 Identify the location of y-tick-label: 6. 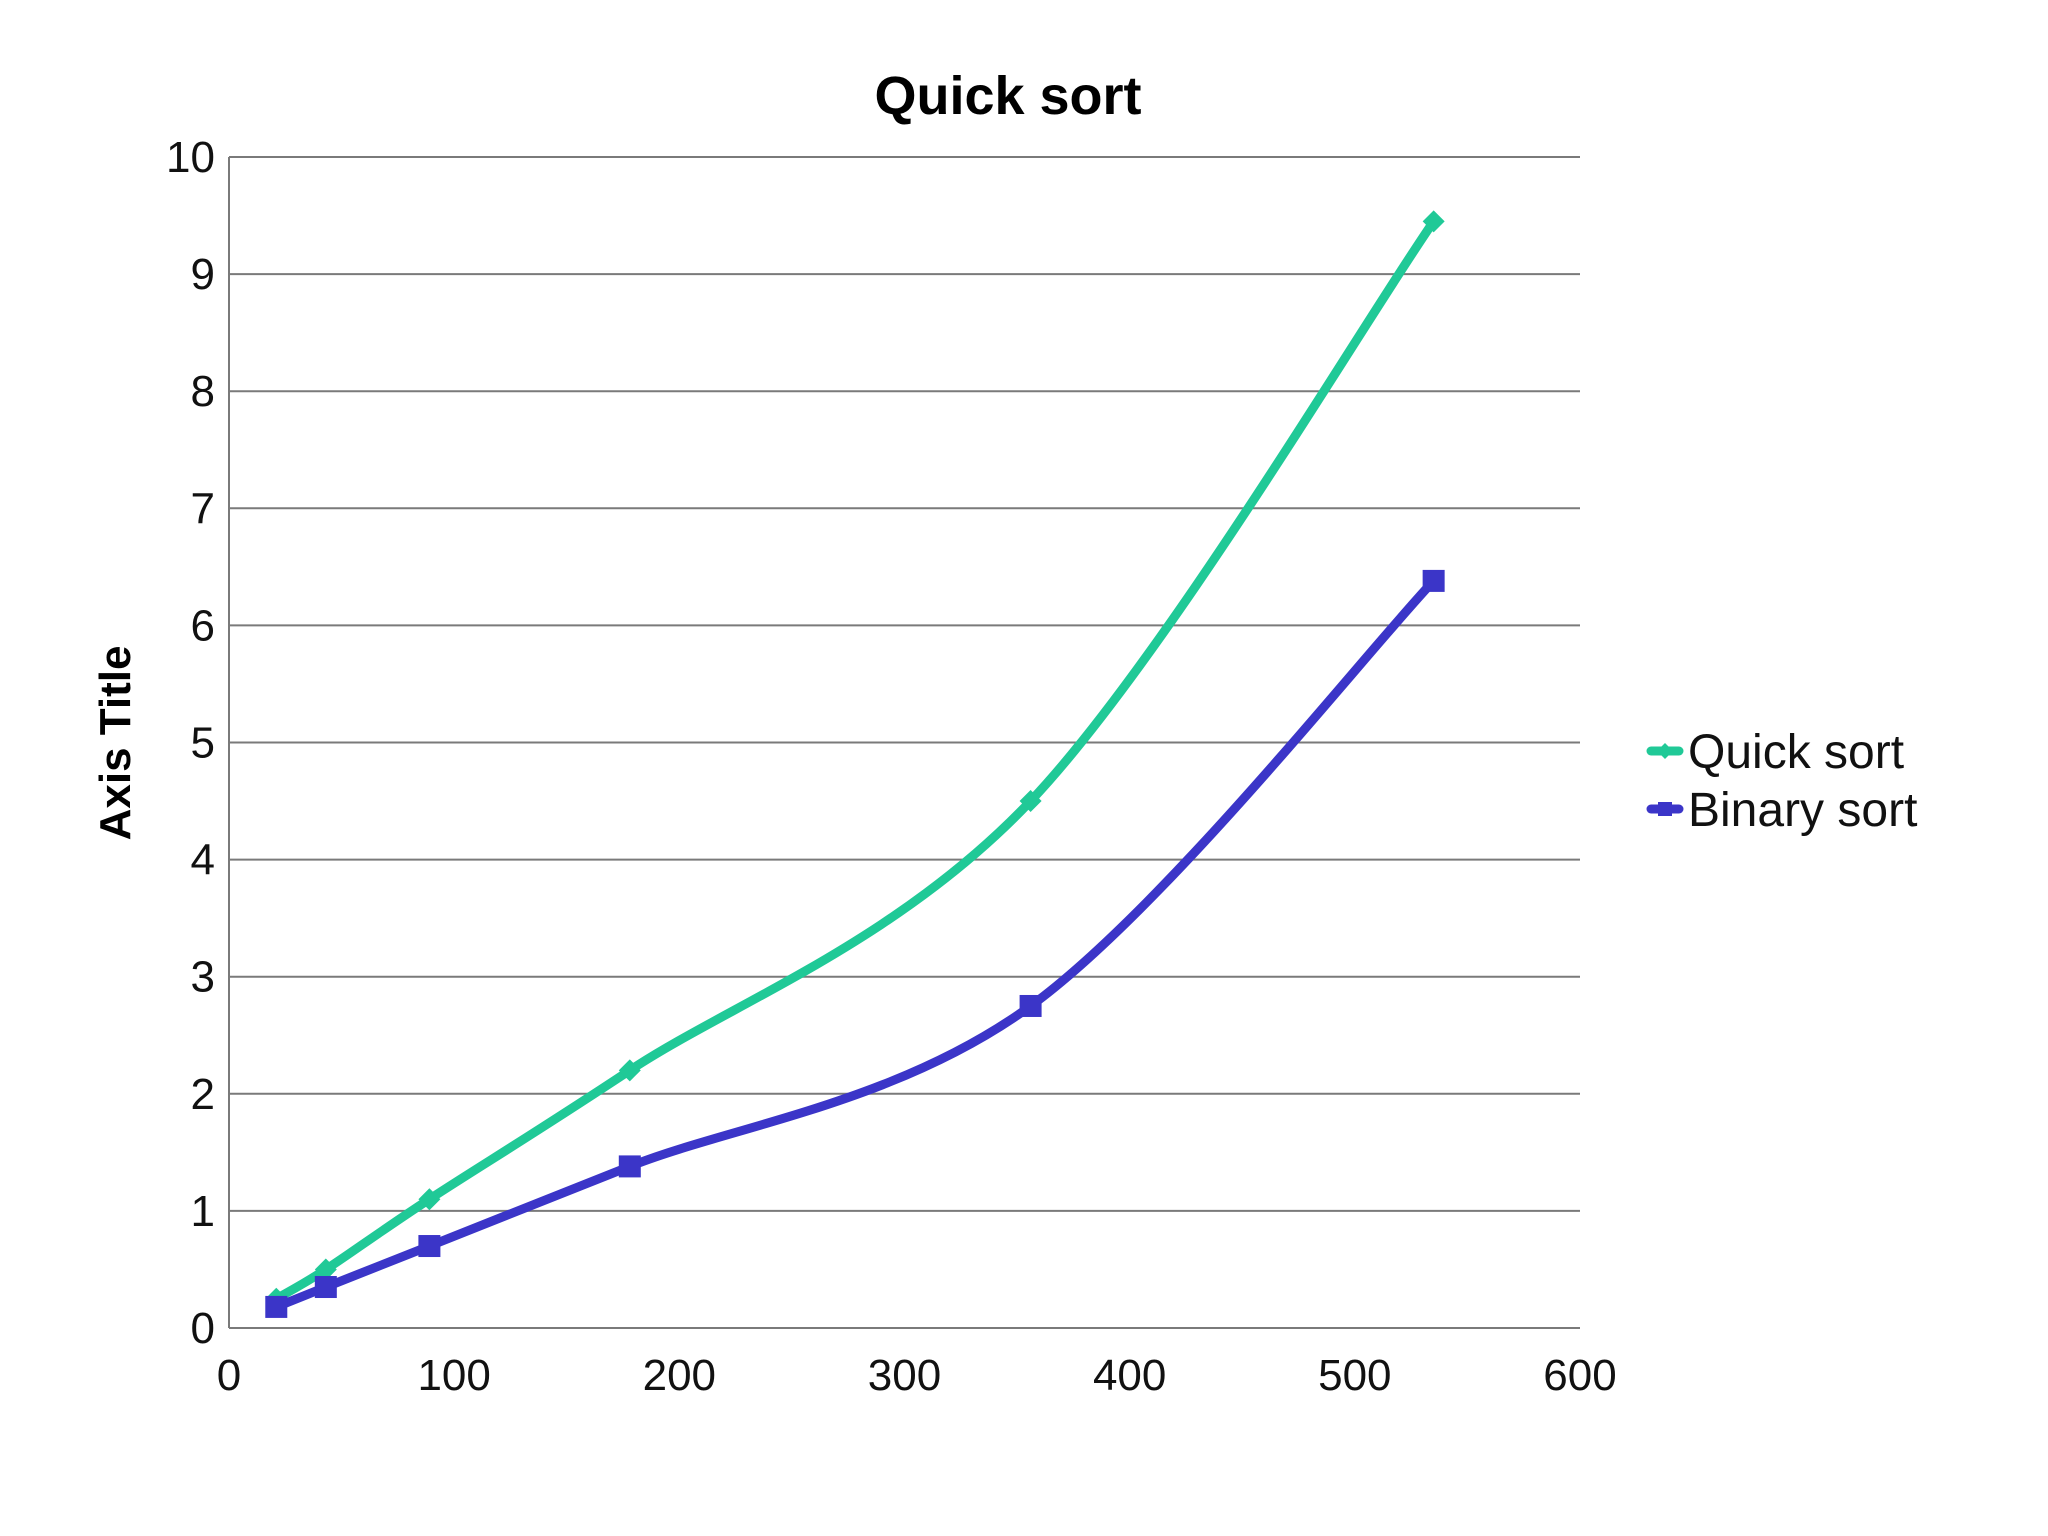
(203, 625).